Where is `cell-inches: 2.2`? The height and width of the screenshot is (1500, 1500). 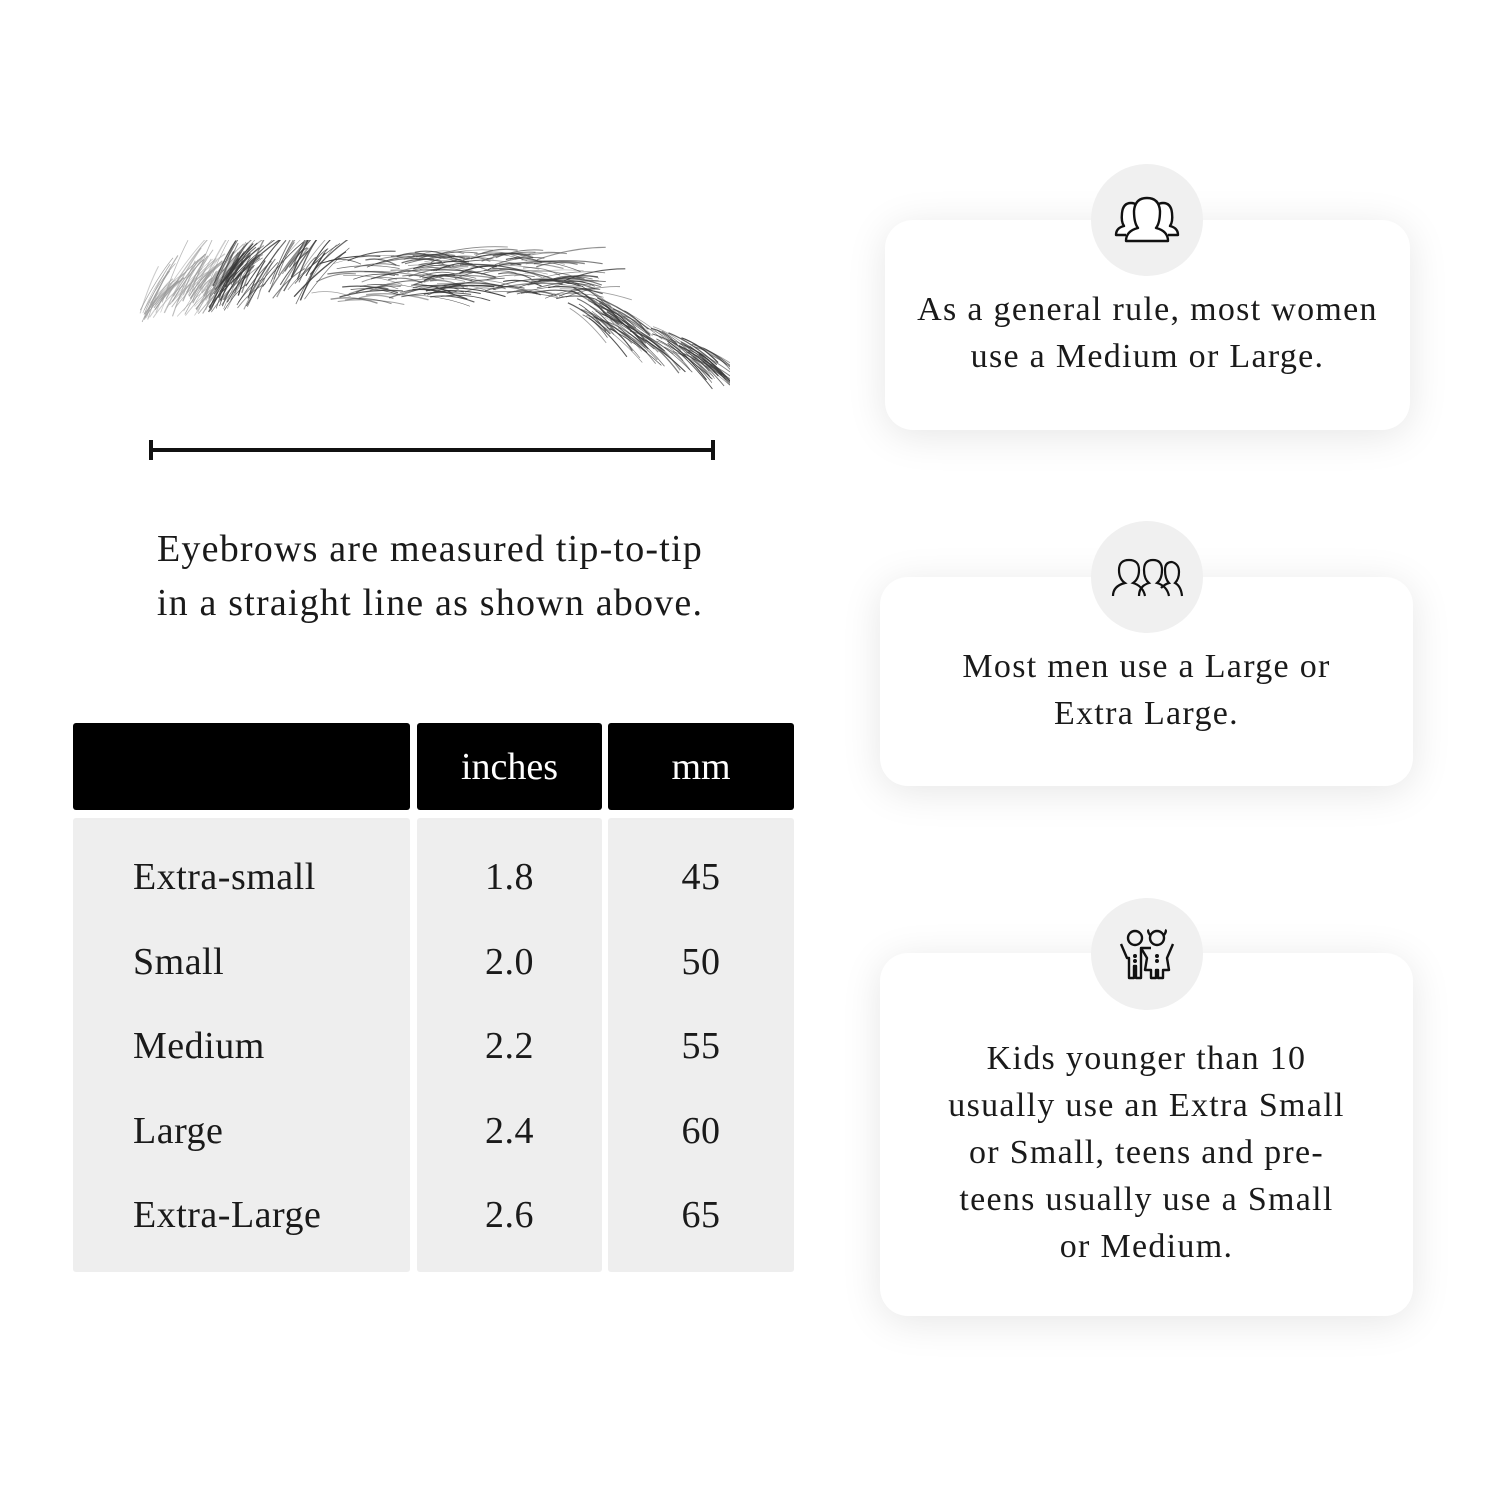 cell-inches: 2.2 is located at coordinates (509, 1046).